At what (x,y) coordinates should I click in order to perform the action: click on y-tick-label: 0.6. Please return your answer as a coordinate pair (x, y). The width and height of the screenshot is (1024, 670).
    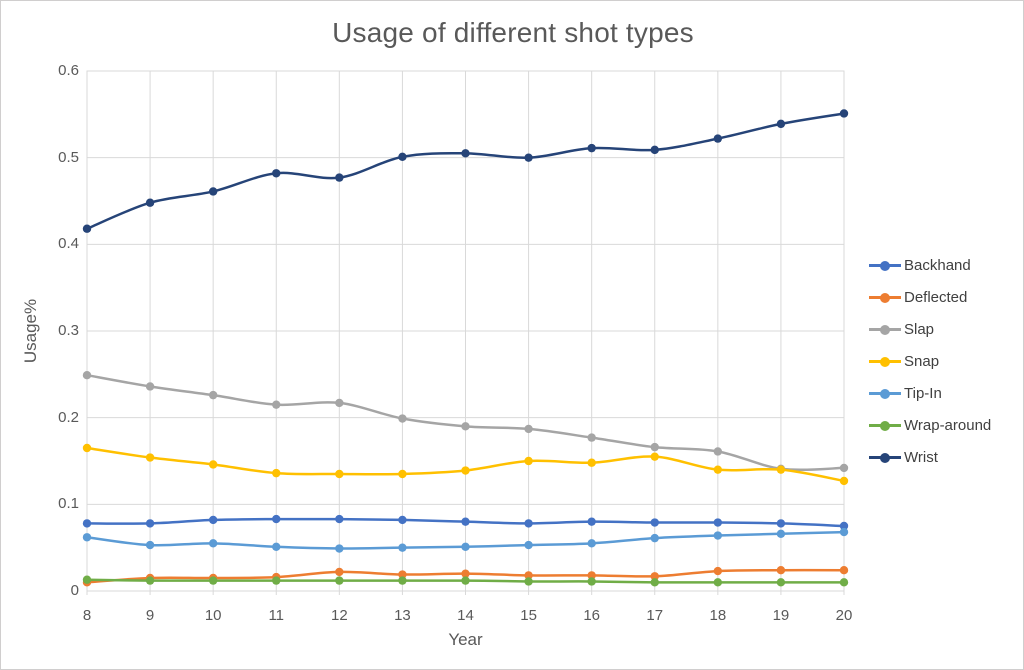
    Looking at the image, I should click on (68, 70).